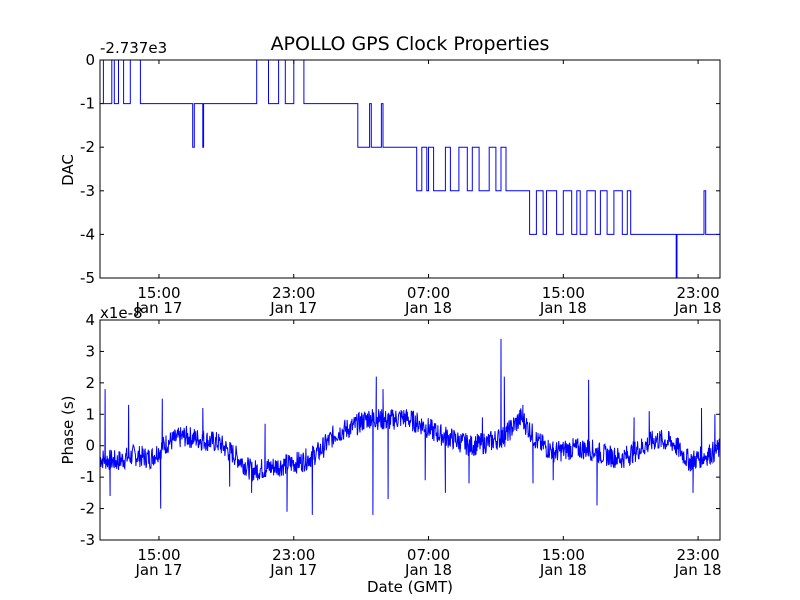 This screenshot has width=800, height=600. I want to click on chart-title: APOLLO GPS Clock Properties, so click(410, 44).